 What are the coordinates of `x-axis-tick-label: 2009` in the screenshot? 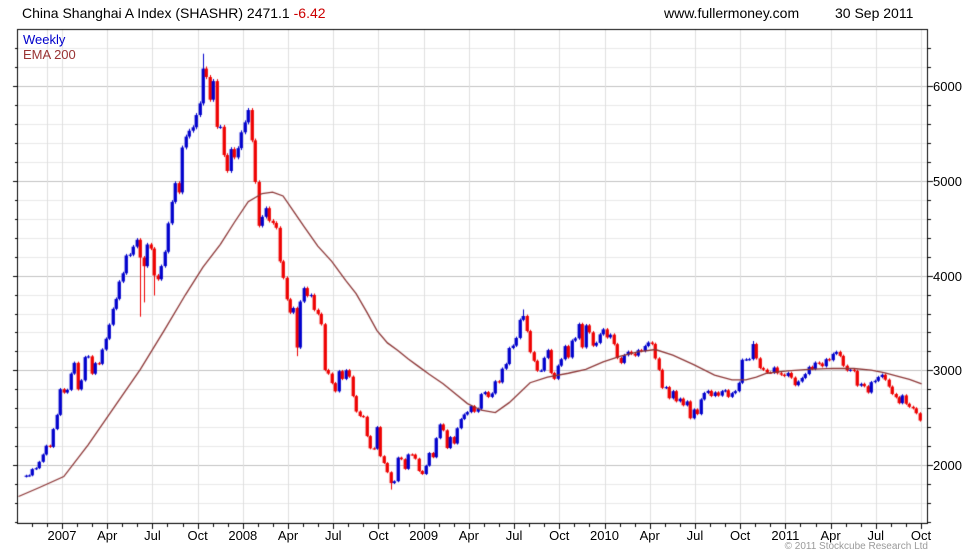 It's located at (424, 535).